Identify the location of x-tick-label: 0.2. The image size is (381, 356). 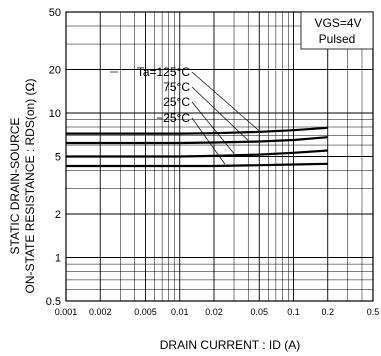
(327, 312).